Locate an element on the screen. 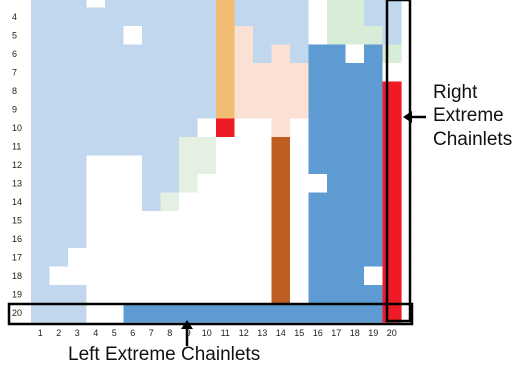  row-label: 9 is located at coordinates (14, 109).